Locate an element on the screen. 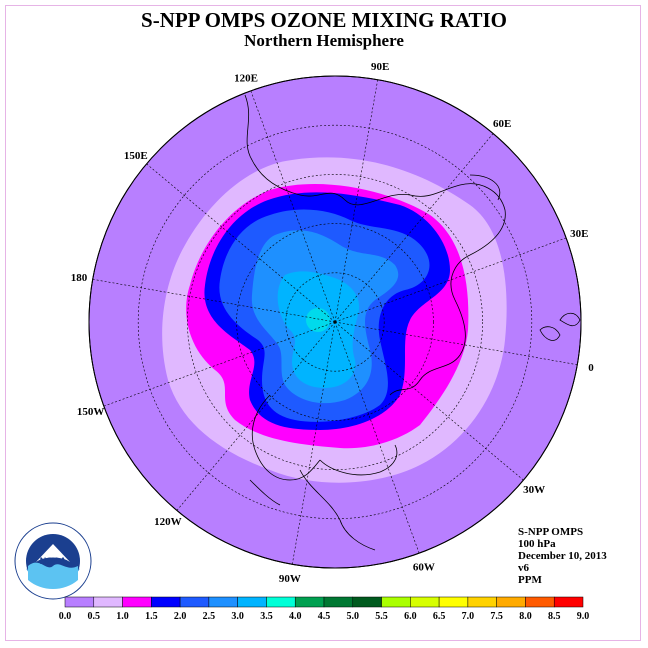 The width and height of the screenshot is (648, 648). latitude-circle is located at coordinates (335, 322).